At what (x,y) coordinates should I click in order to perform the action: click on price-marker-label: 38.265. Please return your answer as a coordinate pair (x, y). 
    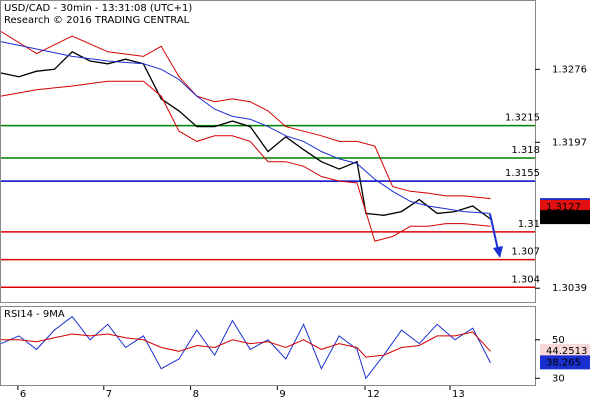
    Looking at the image, I should click on (563, 362).